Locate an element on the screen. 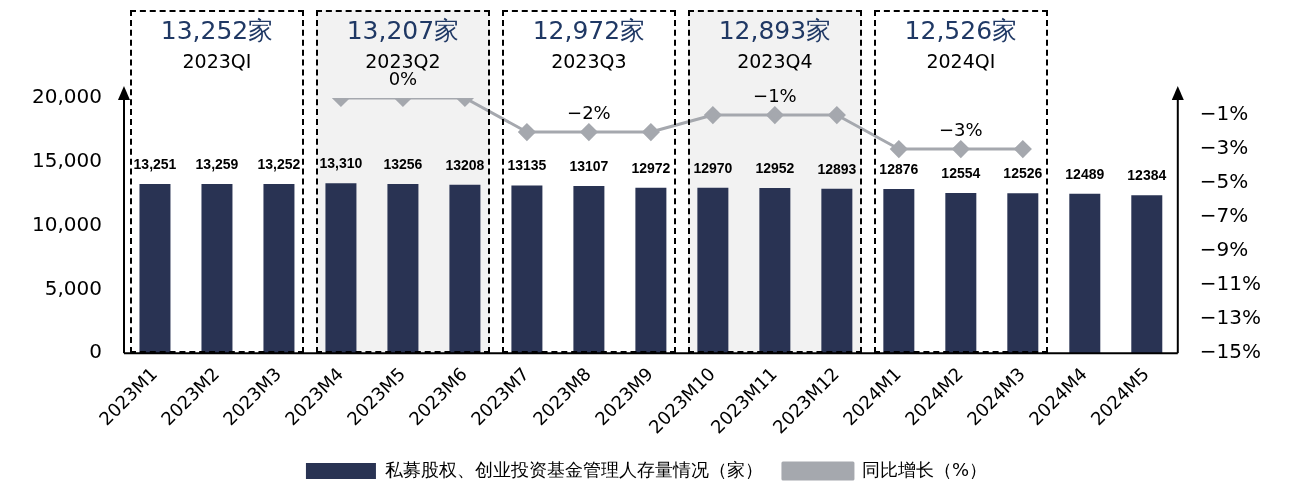  text: 12,972家 is located at coordinates (589, 30).